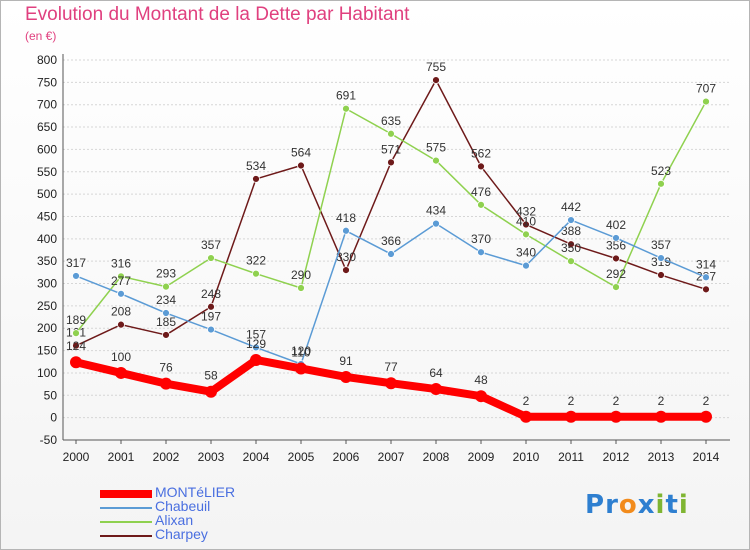 The height and width of the screenshot is (550, 750). What do you see at coordinates (391, 149) in the screenshot?
I see `data-label: 571` at bounding box center [391, 149].